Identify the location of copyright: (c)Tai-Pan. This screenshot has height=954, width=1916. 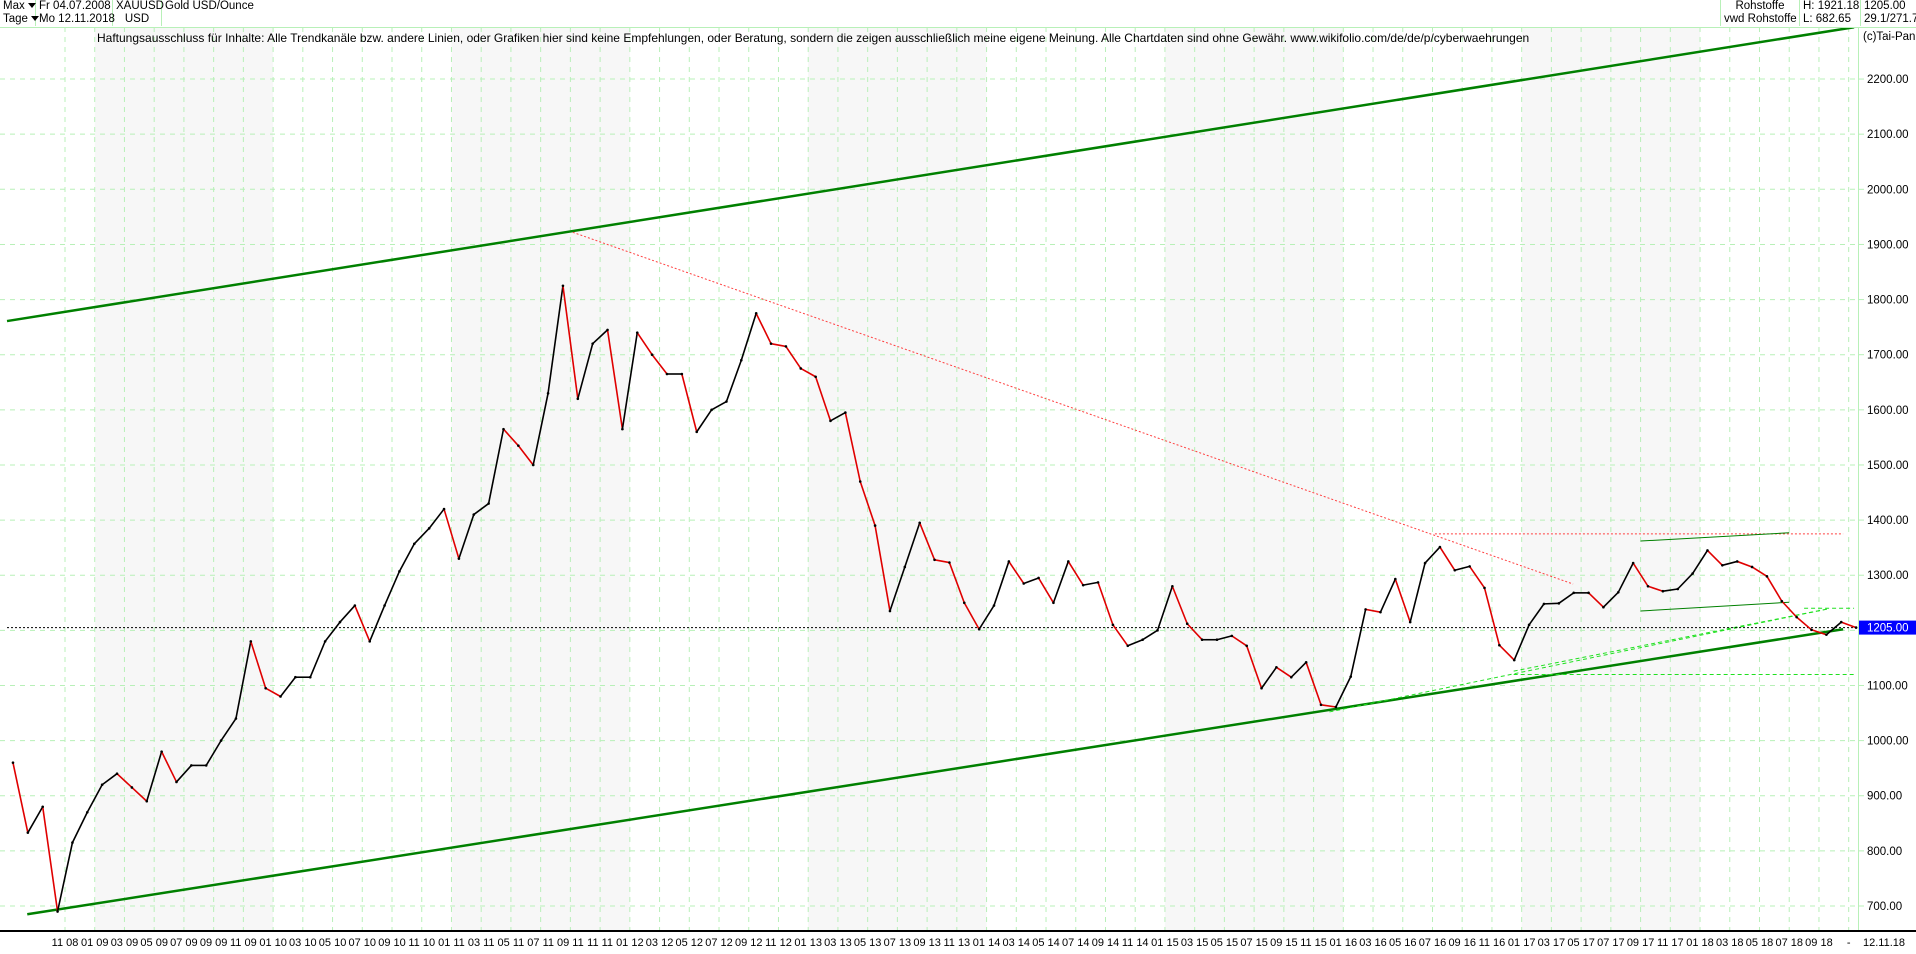
(1889, 37).